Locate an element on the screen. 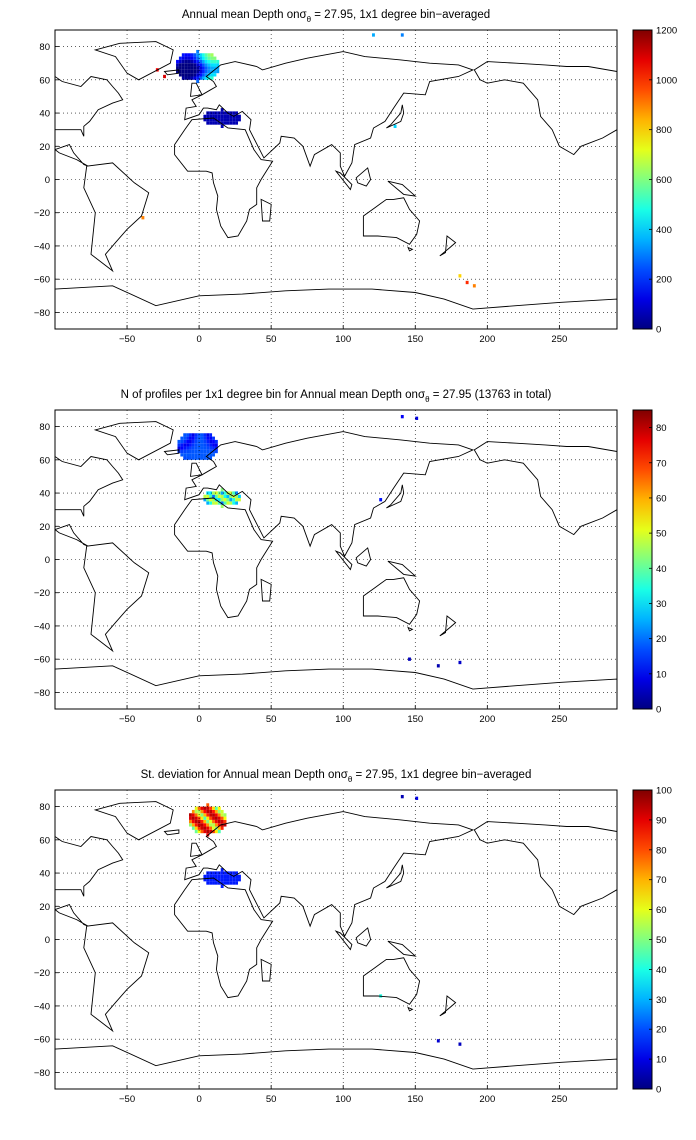  colorbar-tick-label: 80 is located at coordinates (661, 850).